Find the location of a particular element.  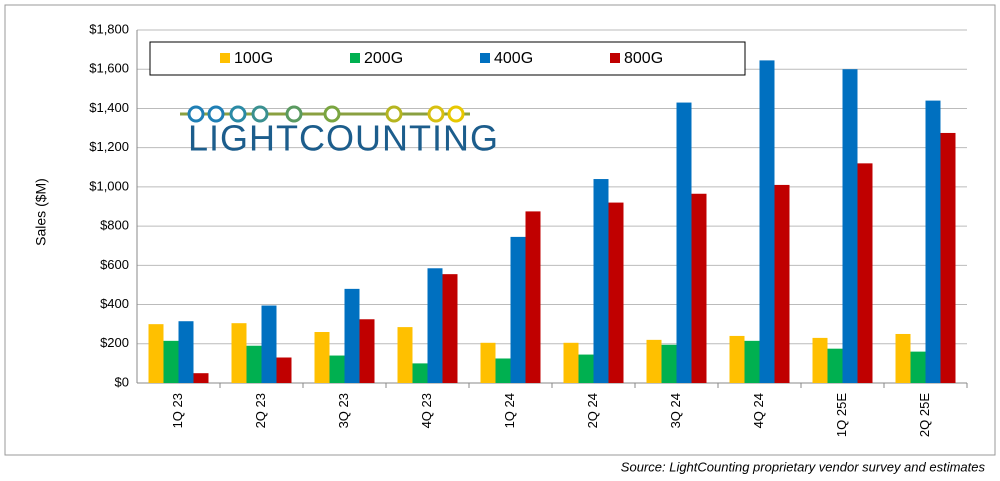

legend-box is located at coordinates (447, 58).